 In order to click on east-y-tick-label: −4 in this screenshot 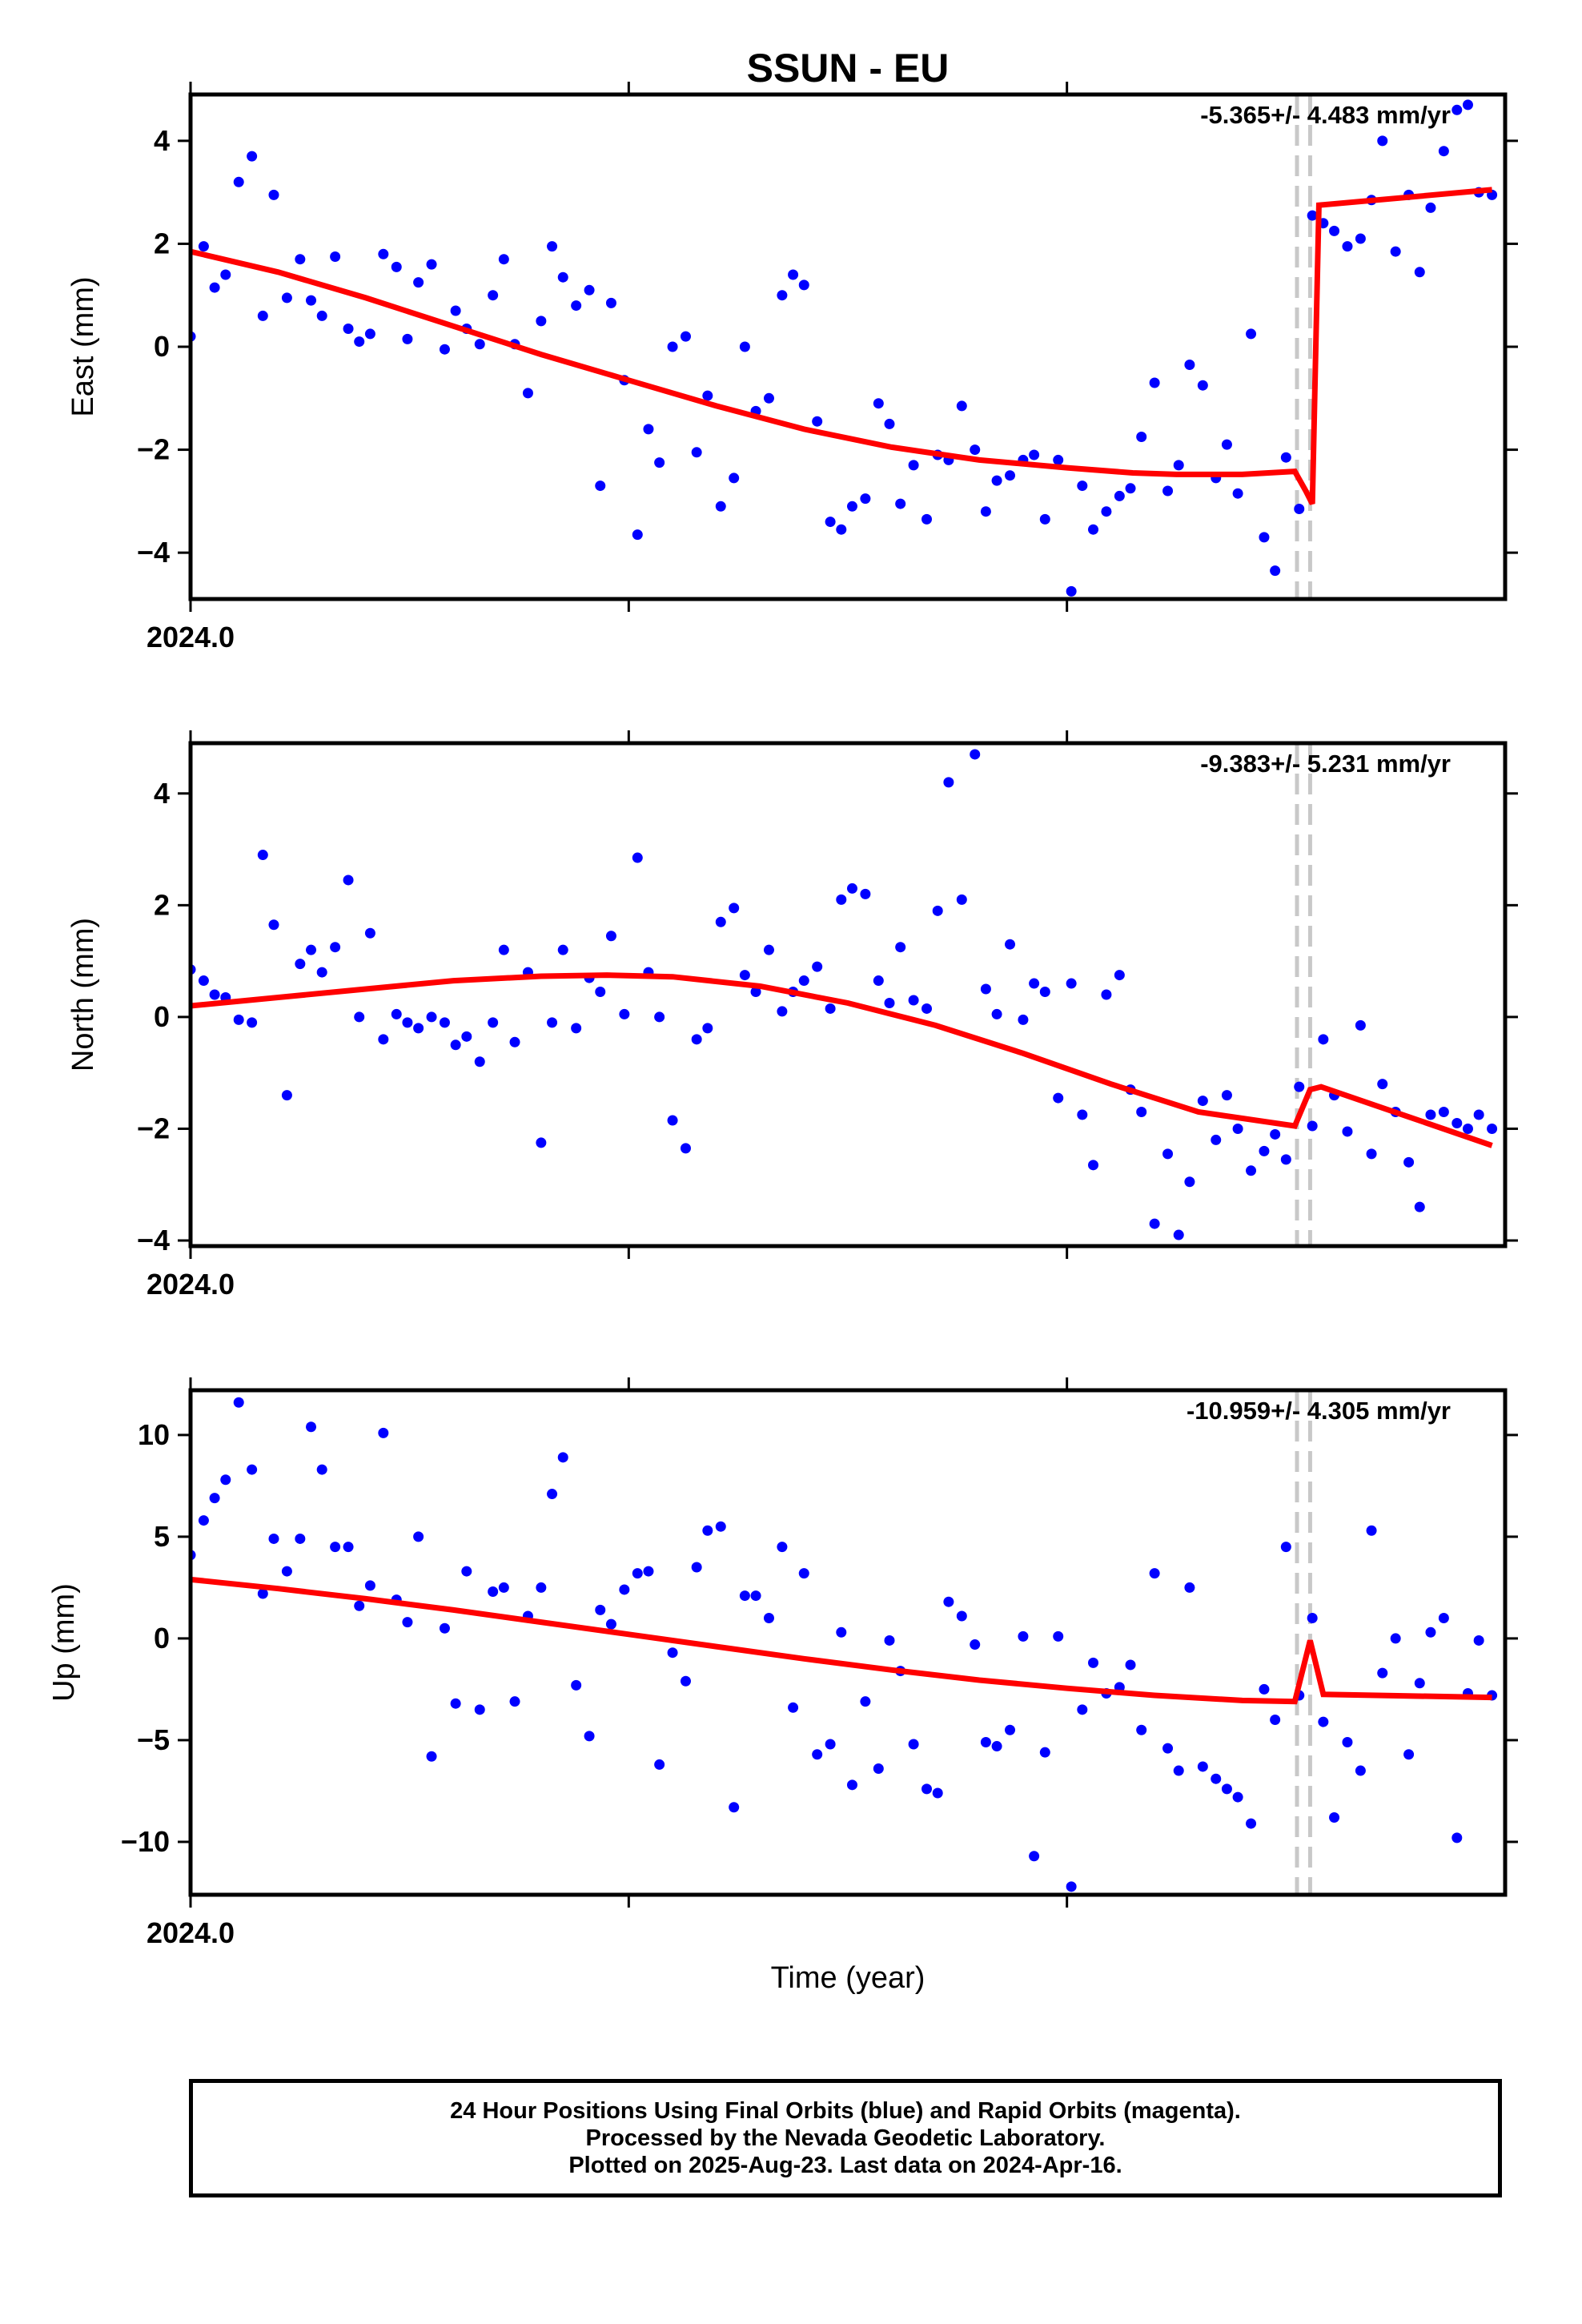, I will do `click(154, 552)`.